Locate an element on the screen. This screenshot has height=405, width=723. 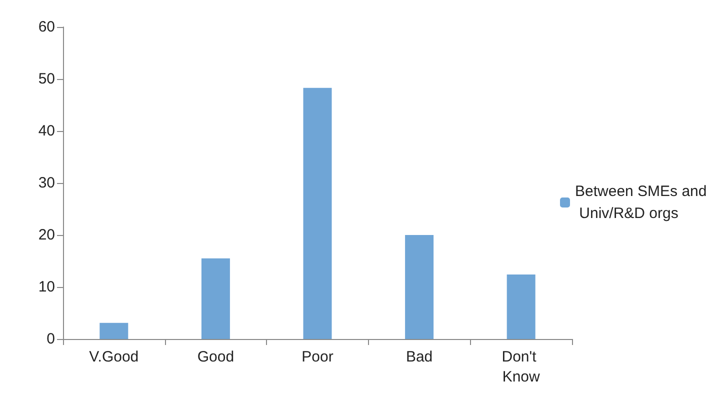
x-tick-label: Don't Know is located at coordinates (521, 367).